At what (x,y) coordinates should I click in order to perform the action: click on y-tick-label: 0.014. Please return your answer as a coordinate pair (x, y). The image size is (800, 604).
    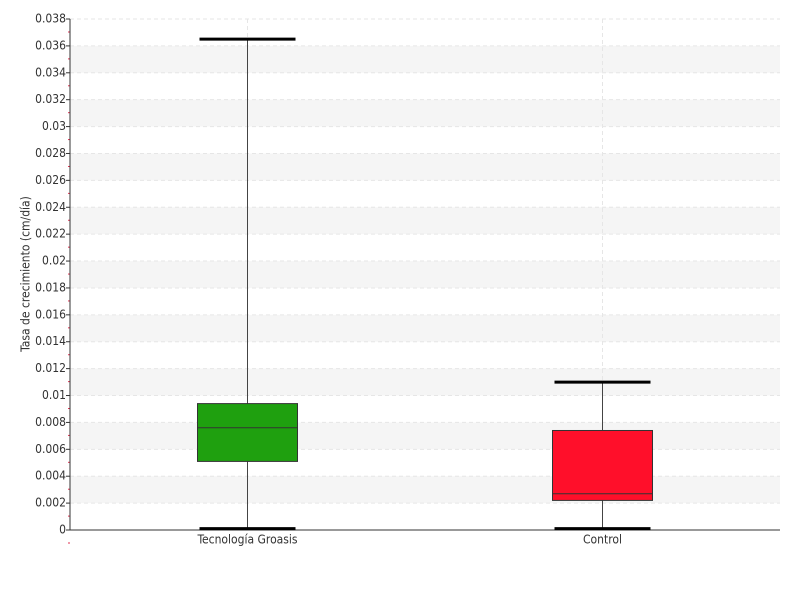
    Looking at the image, I should click on (50, 341).